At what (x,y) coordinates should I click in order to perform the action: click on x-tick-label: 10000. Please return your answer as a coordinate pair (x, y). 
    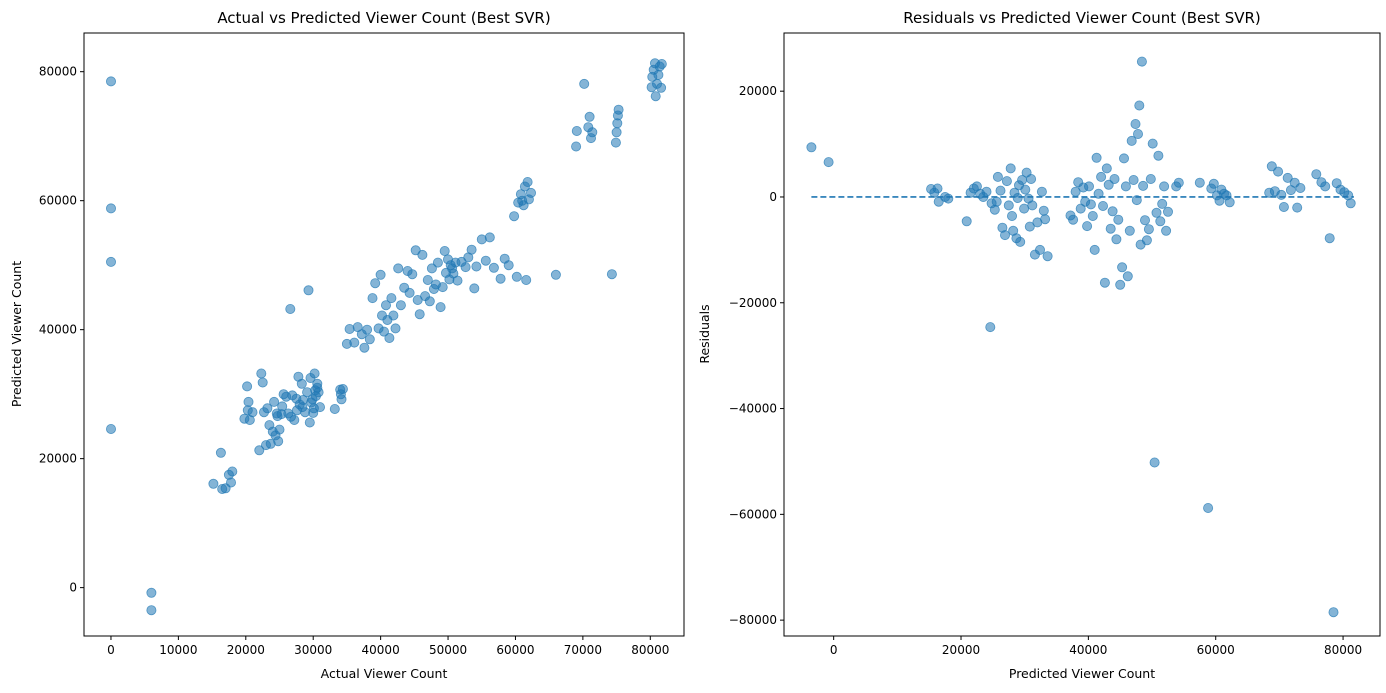
    Looking at the image, I should click on (178, 650).